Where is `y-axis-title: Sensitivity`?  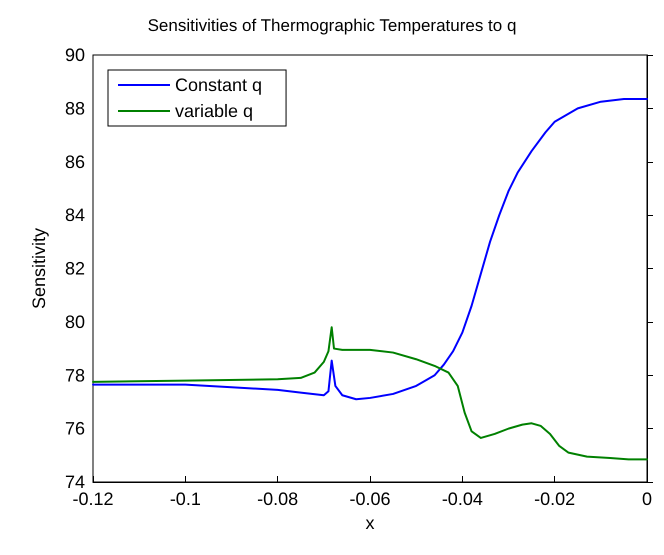
y-axis-title: Sensitivity is located at coordinates (39, 269).